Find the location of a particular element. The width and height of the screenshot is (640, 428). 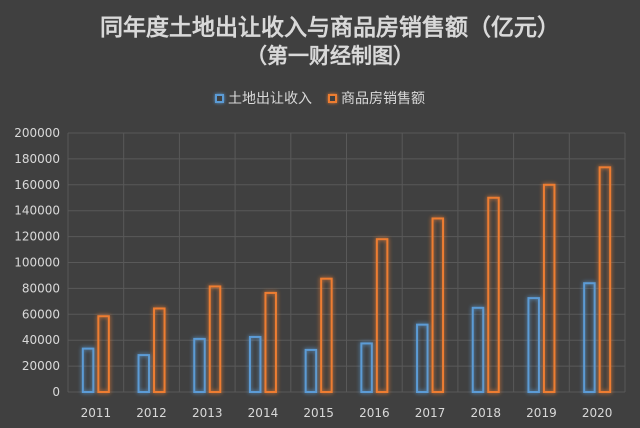

chart-title: 同年度土地出让收入与商品房销售额（亿元） is located at coordinates (330, 27).